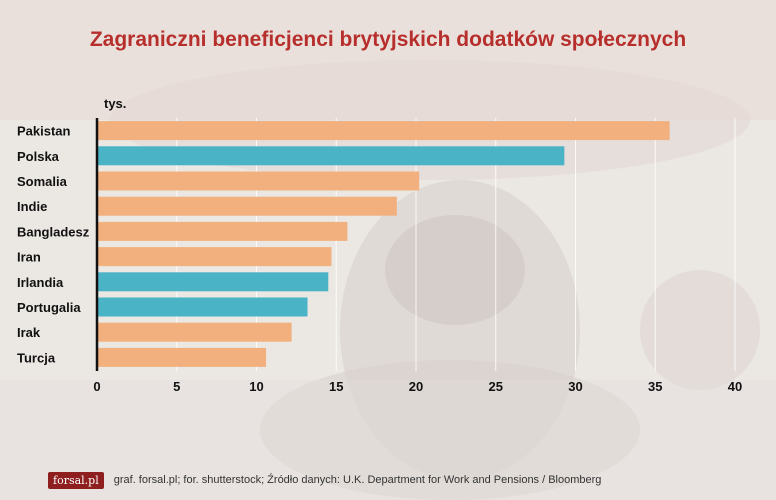 The image size is (776, 500). Describe the element at coordinates (258, 181) in the screenshot. I see `bar-somalia` at that location.